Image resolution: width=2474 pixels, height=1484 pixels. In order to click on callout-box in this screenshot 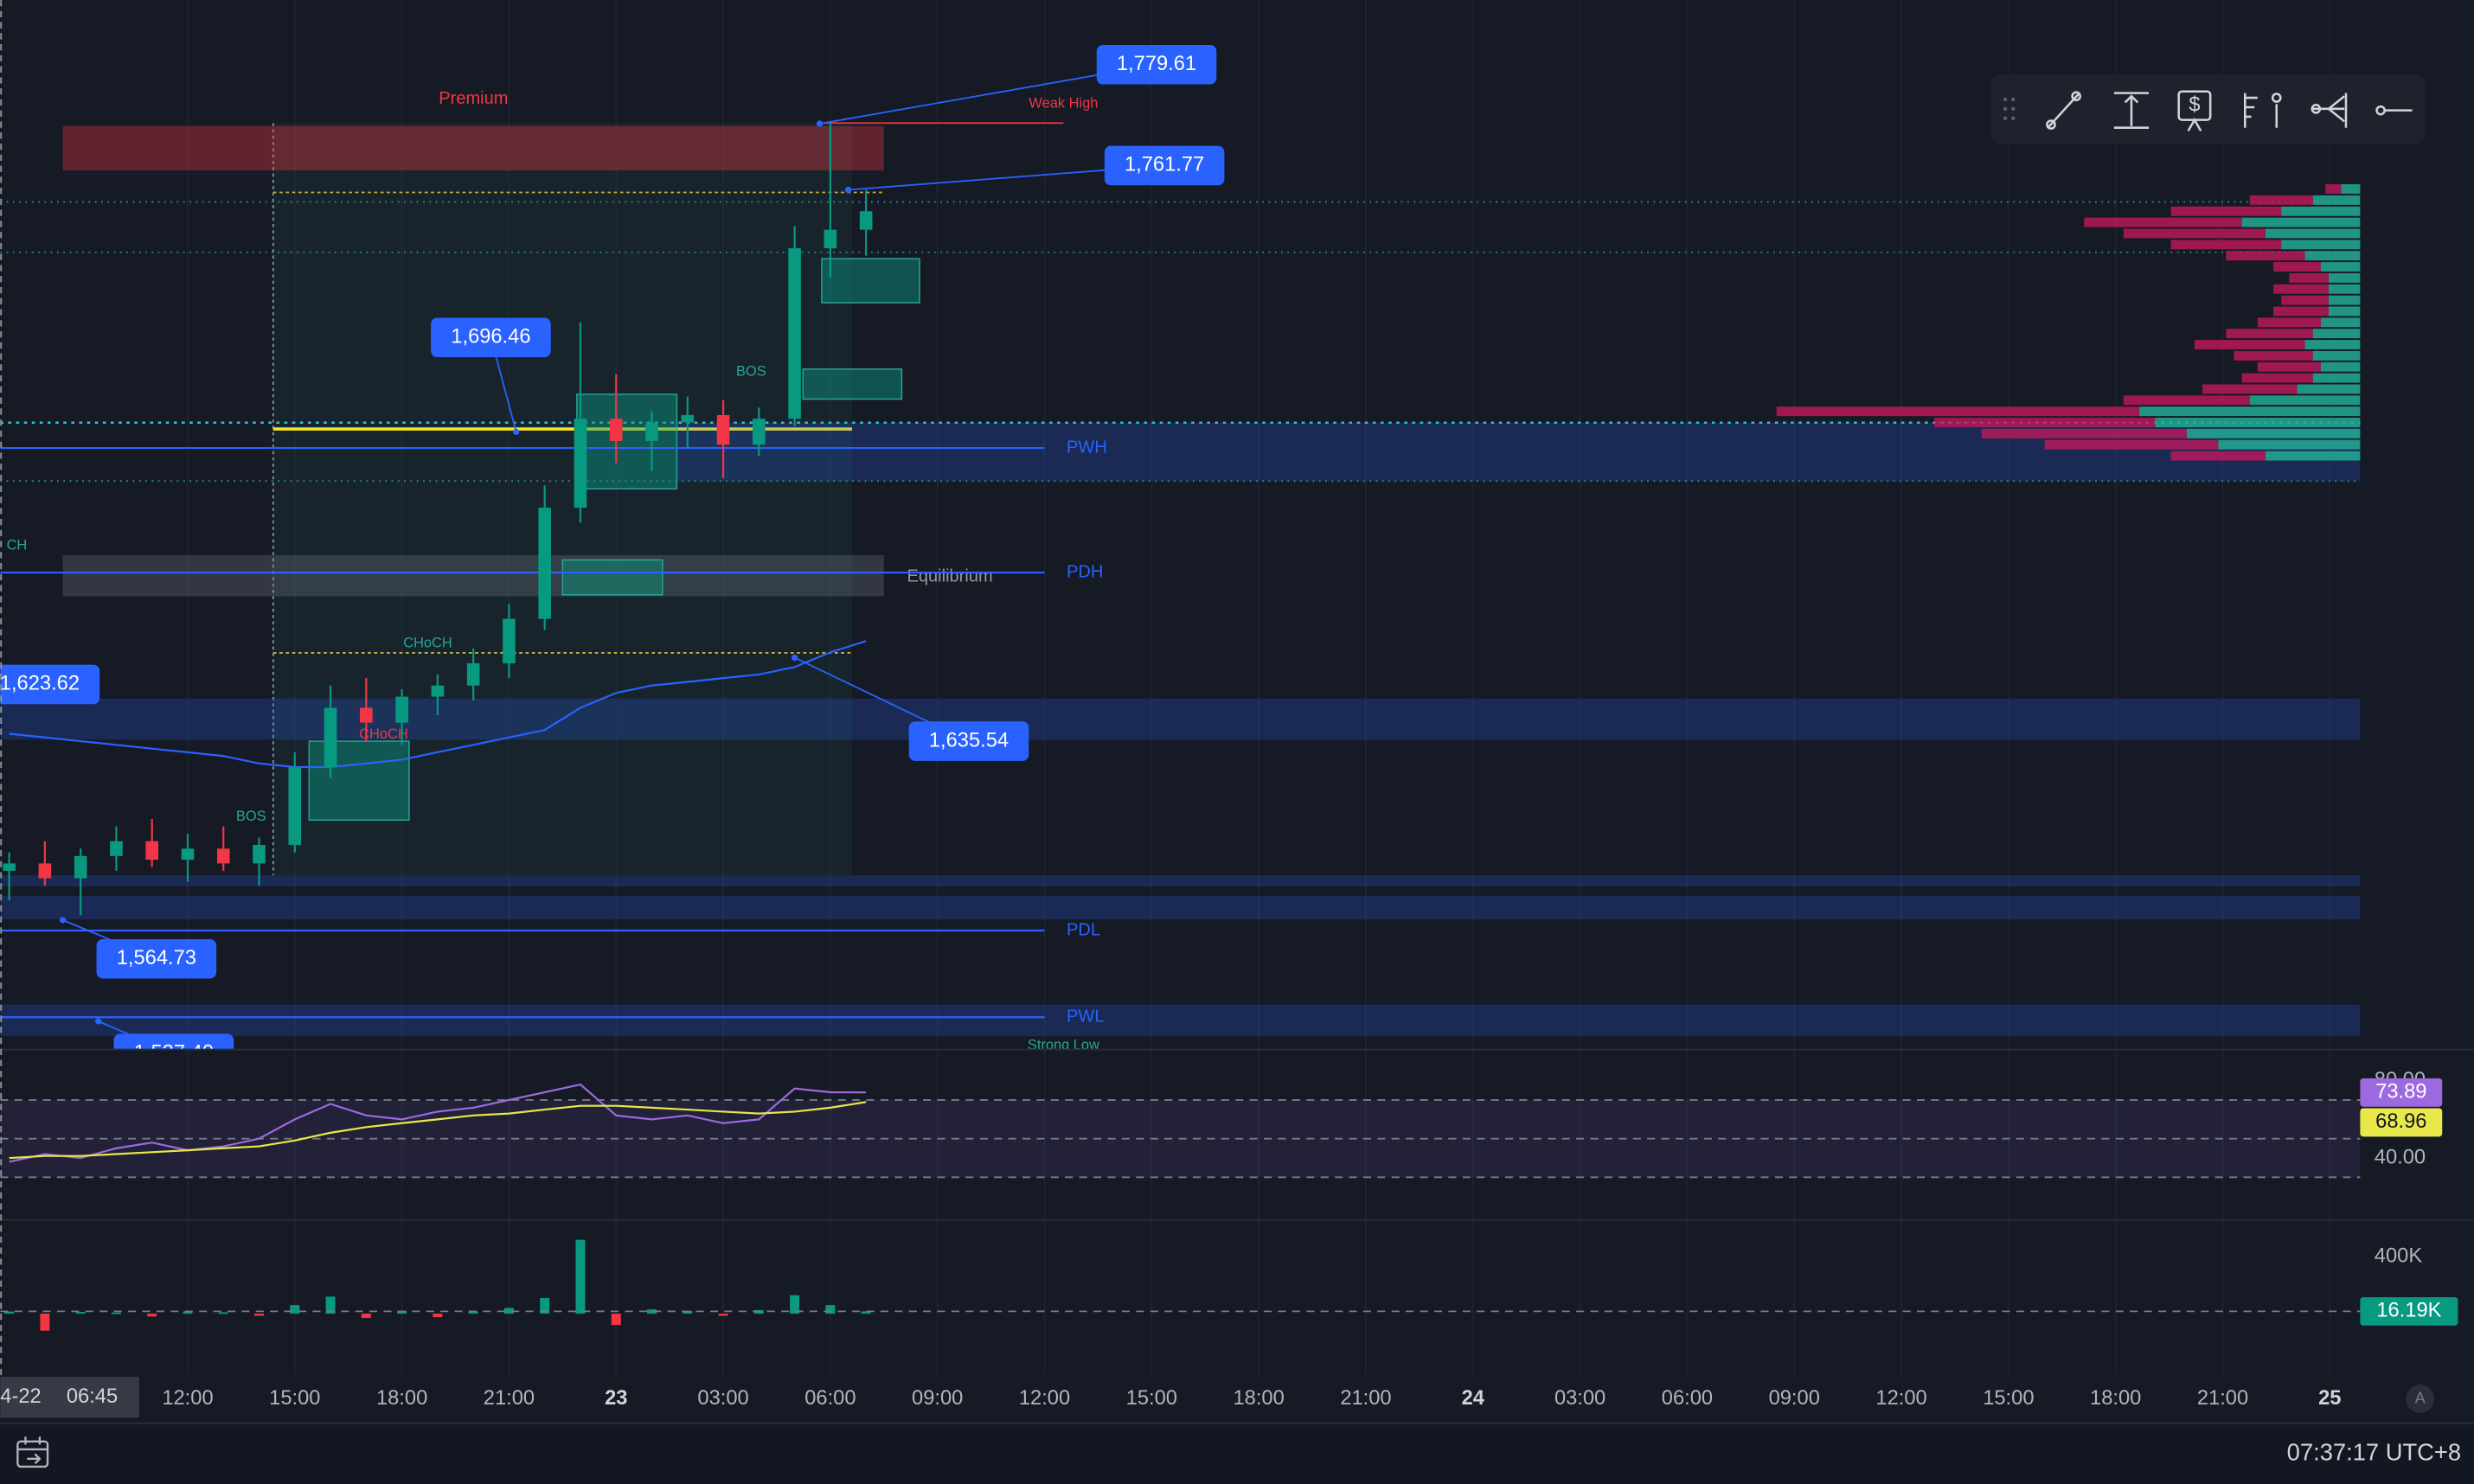, I will do `click(156, 958)`.